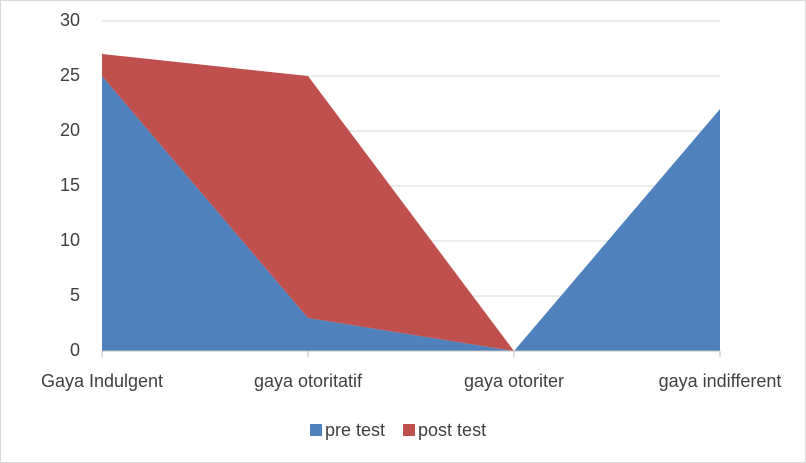  What do you see at coordinates (70, 20) in the screenshot?
I see `y-tick-label: 30` at bounding box center [70, 20].